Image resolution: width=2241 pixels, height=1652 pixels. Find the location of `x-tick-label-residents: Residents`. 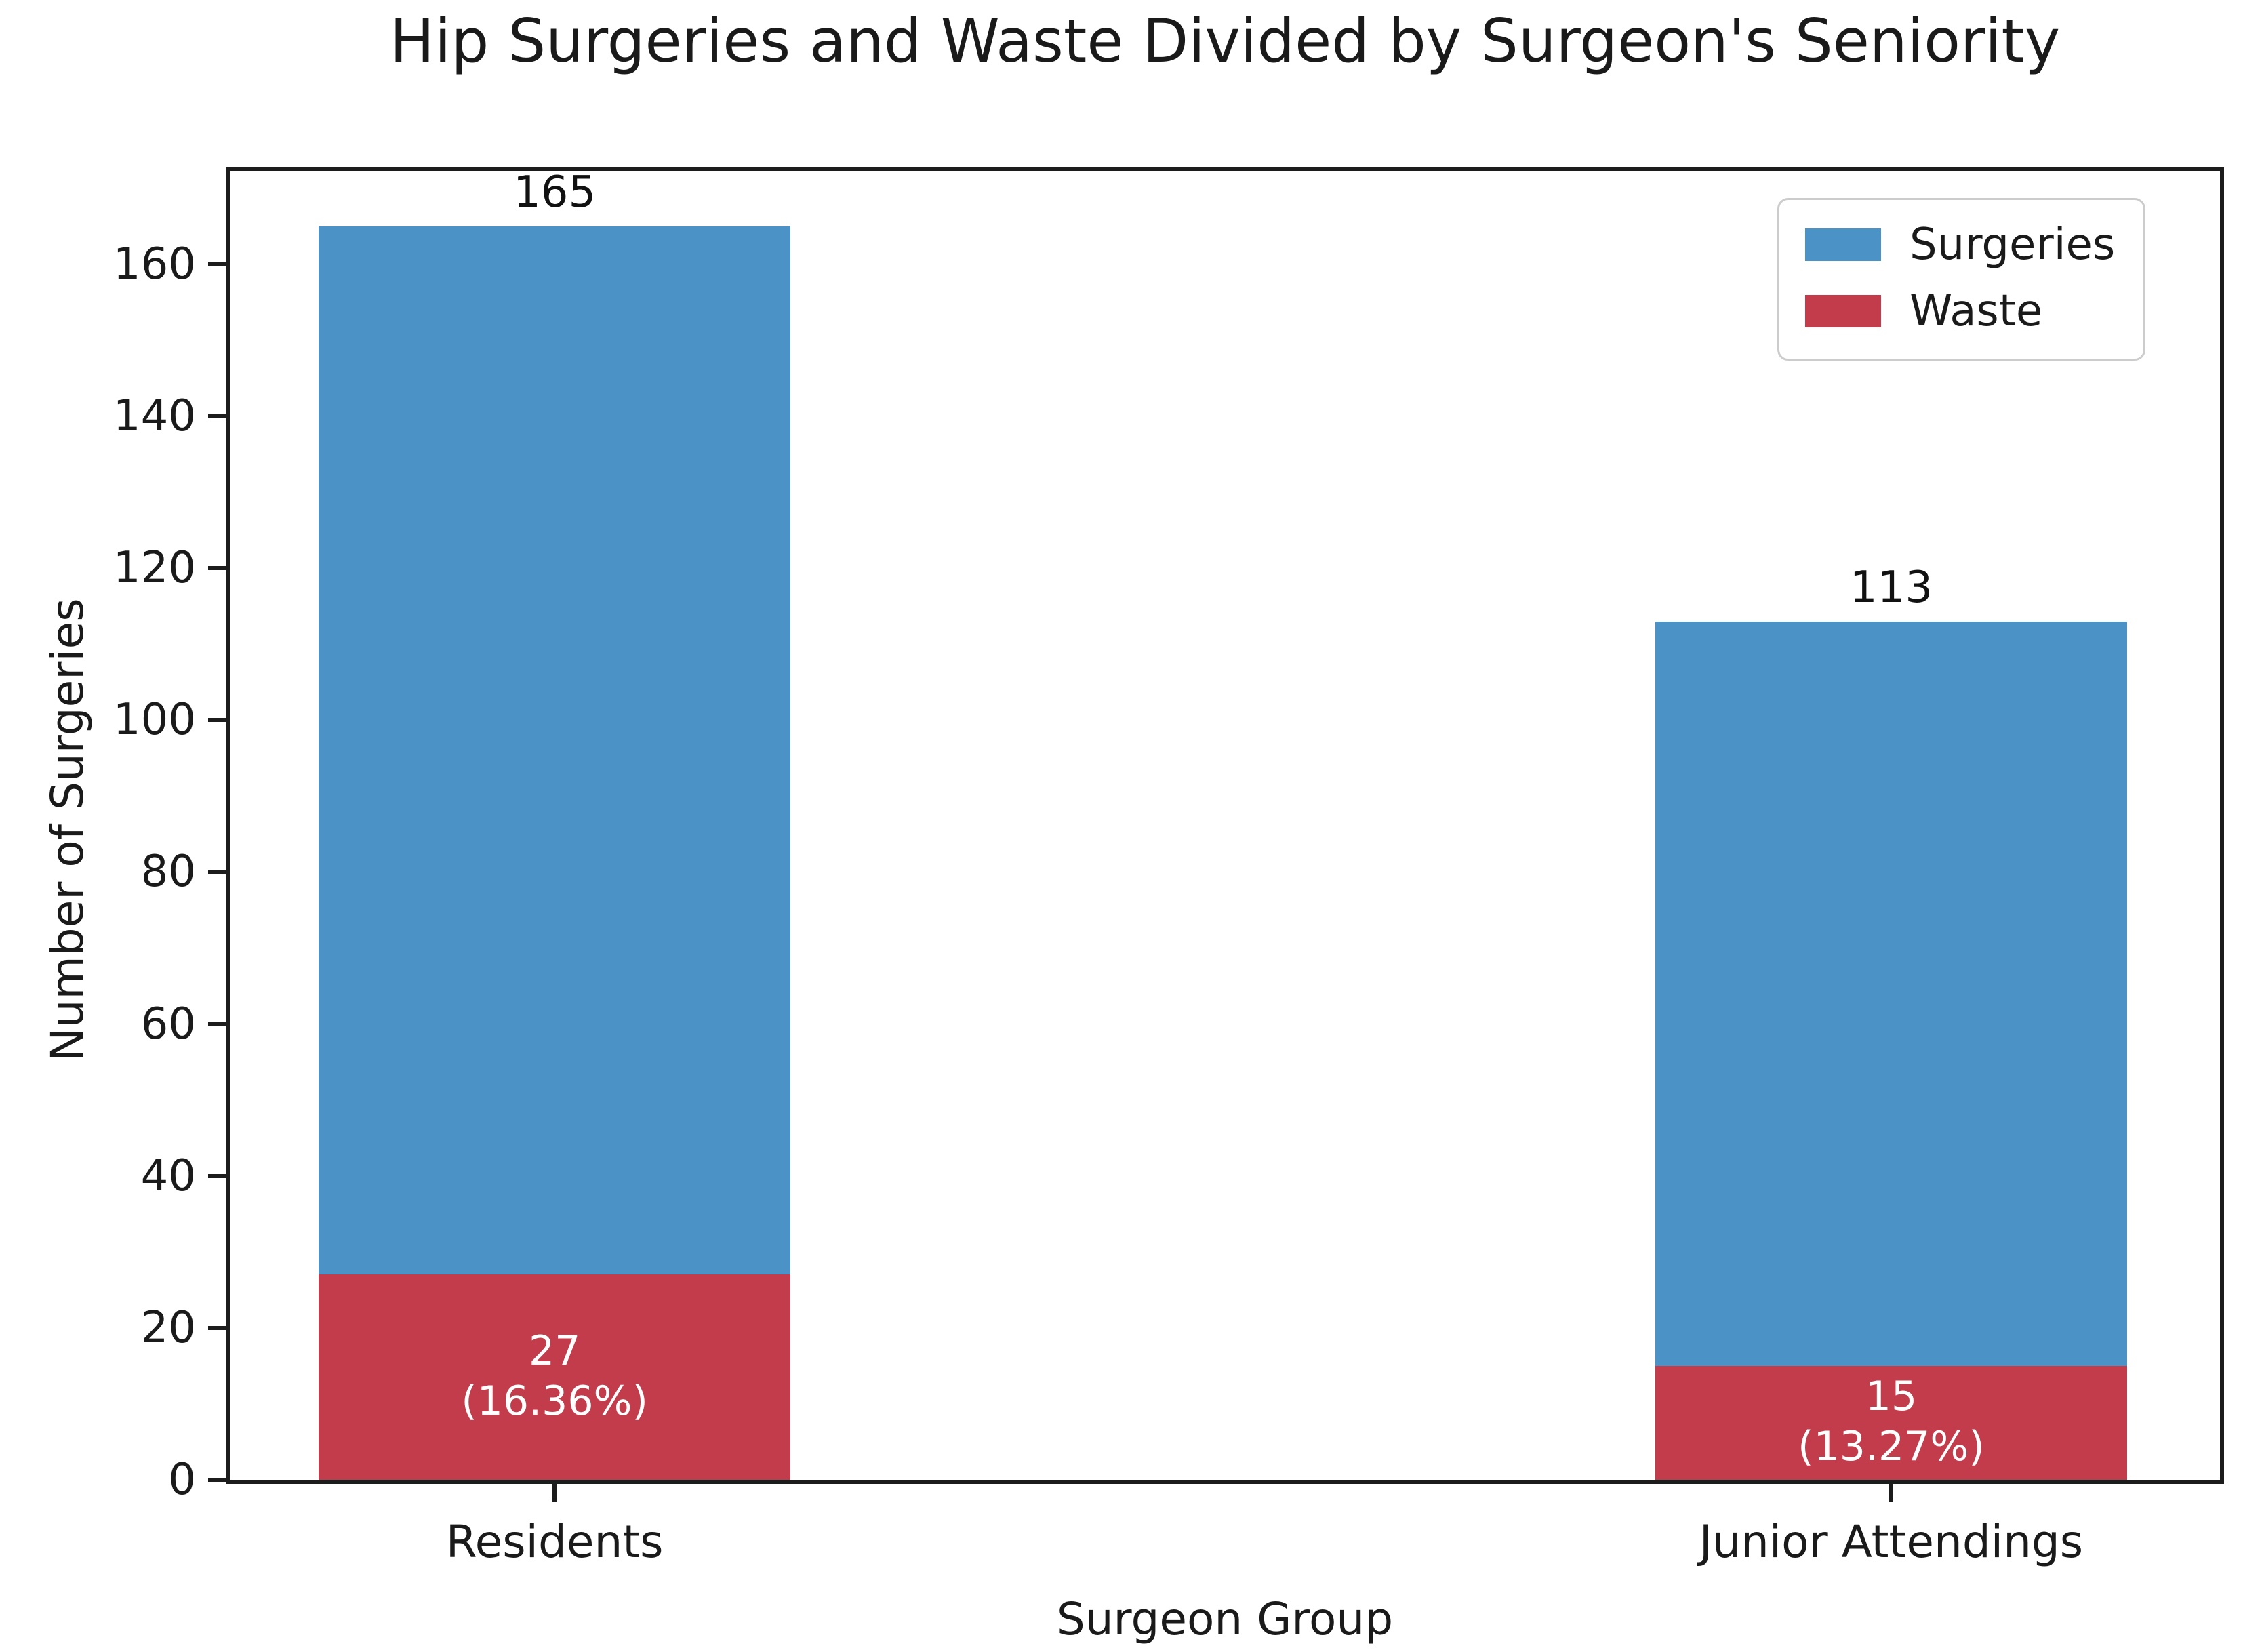

x-tick-label-residents: Residents is located at coordinates (554, 1542).